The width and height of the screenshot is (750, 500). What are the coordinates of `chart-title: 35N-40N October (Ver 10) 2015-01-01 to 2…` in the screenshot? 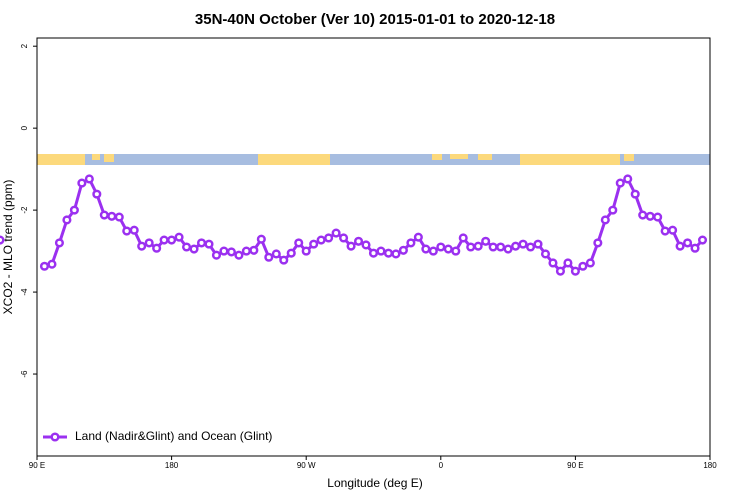 It's located at (375, 19).